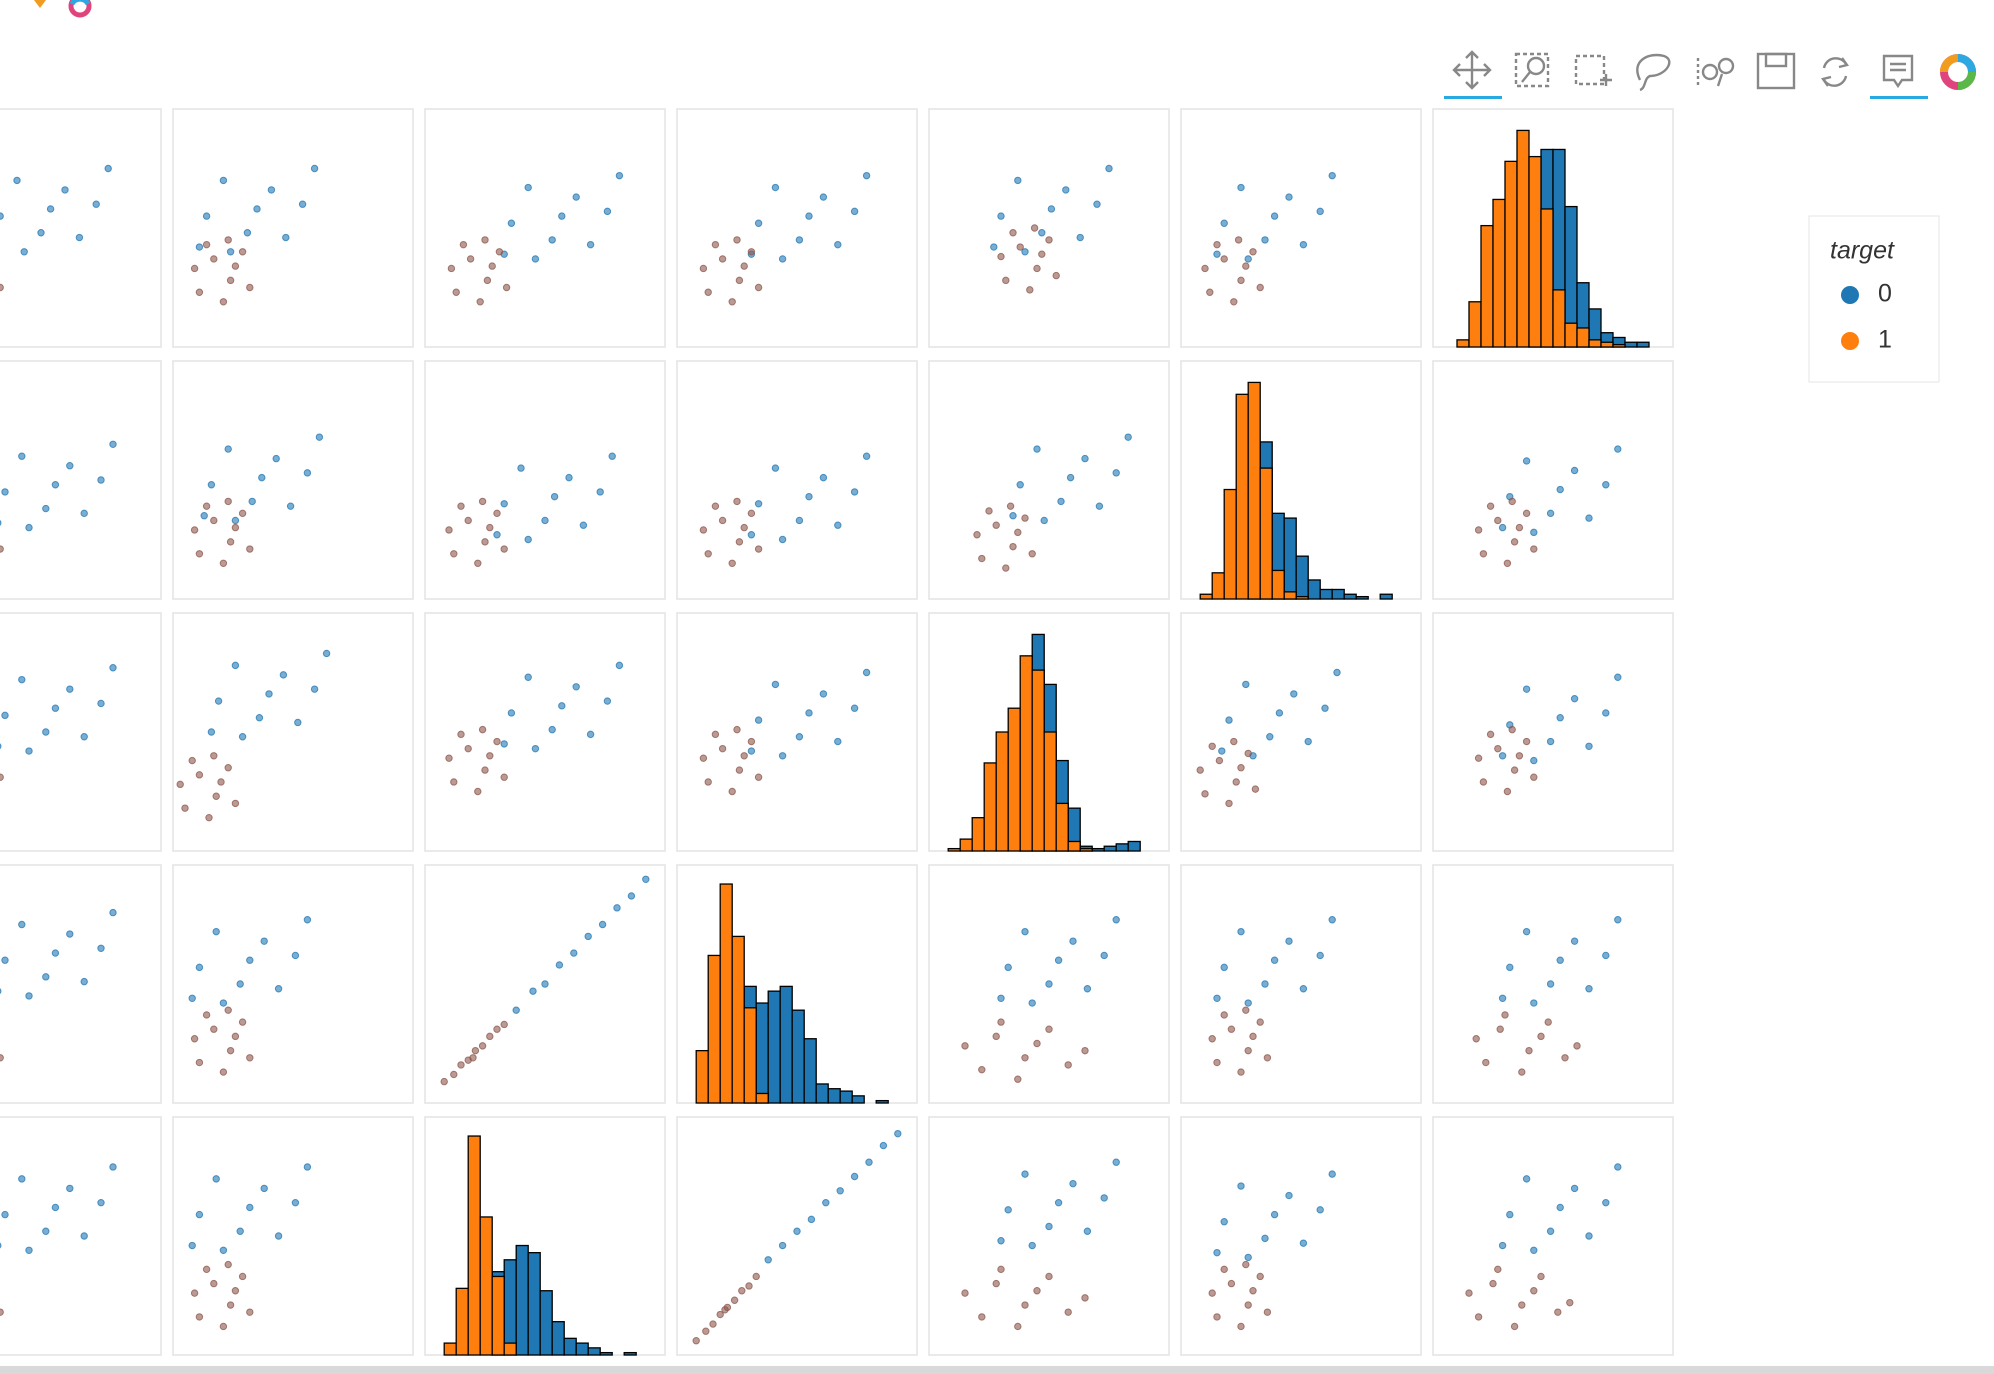 The width and height of the screenshot is (1994, 1374). I want to click on box-zoom-tool, so click(1532, 70).